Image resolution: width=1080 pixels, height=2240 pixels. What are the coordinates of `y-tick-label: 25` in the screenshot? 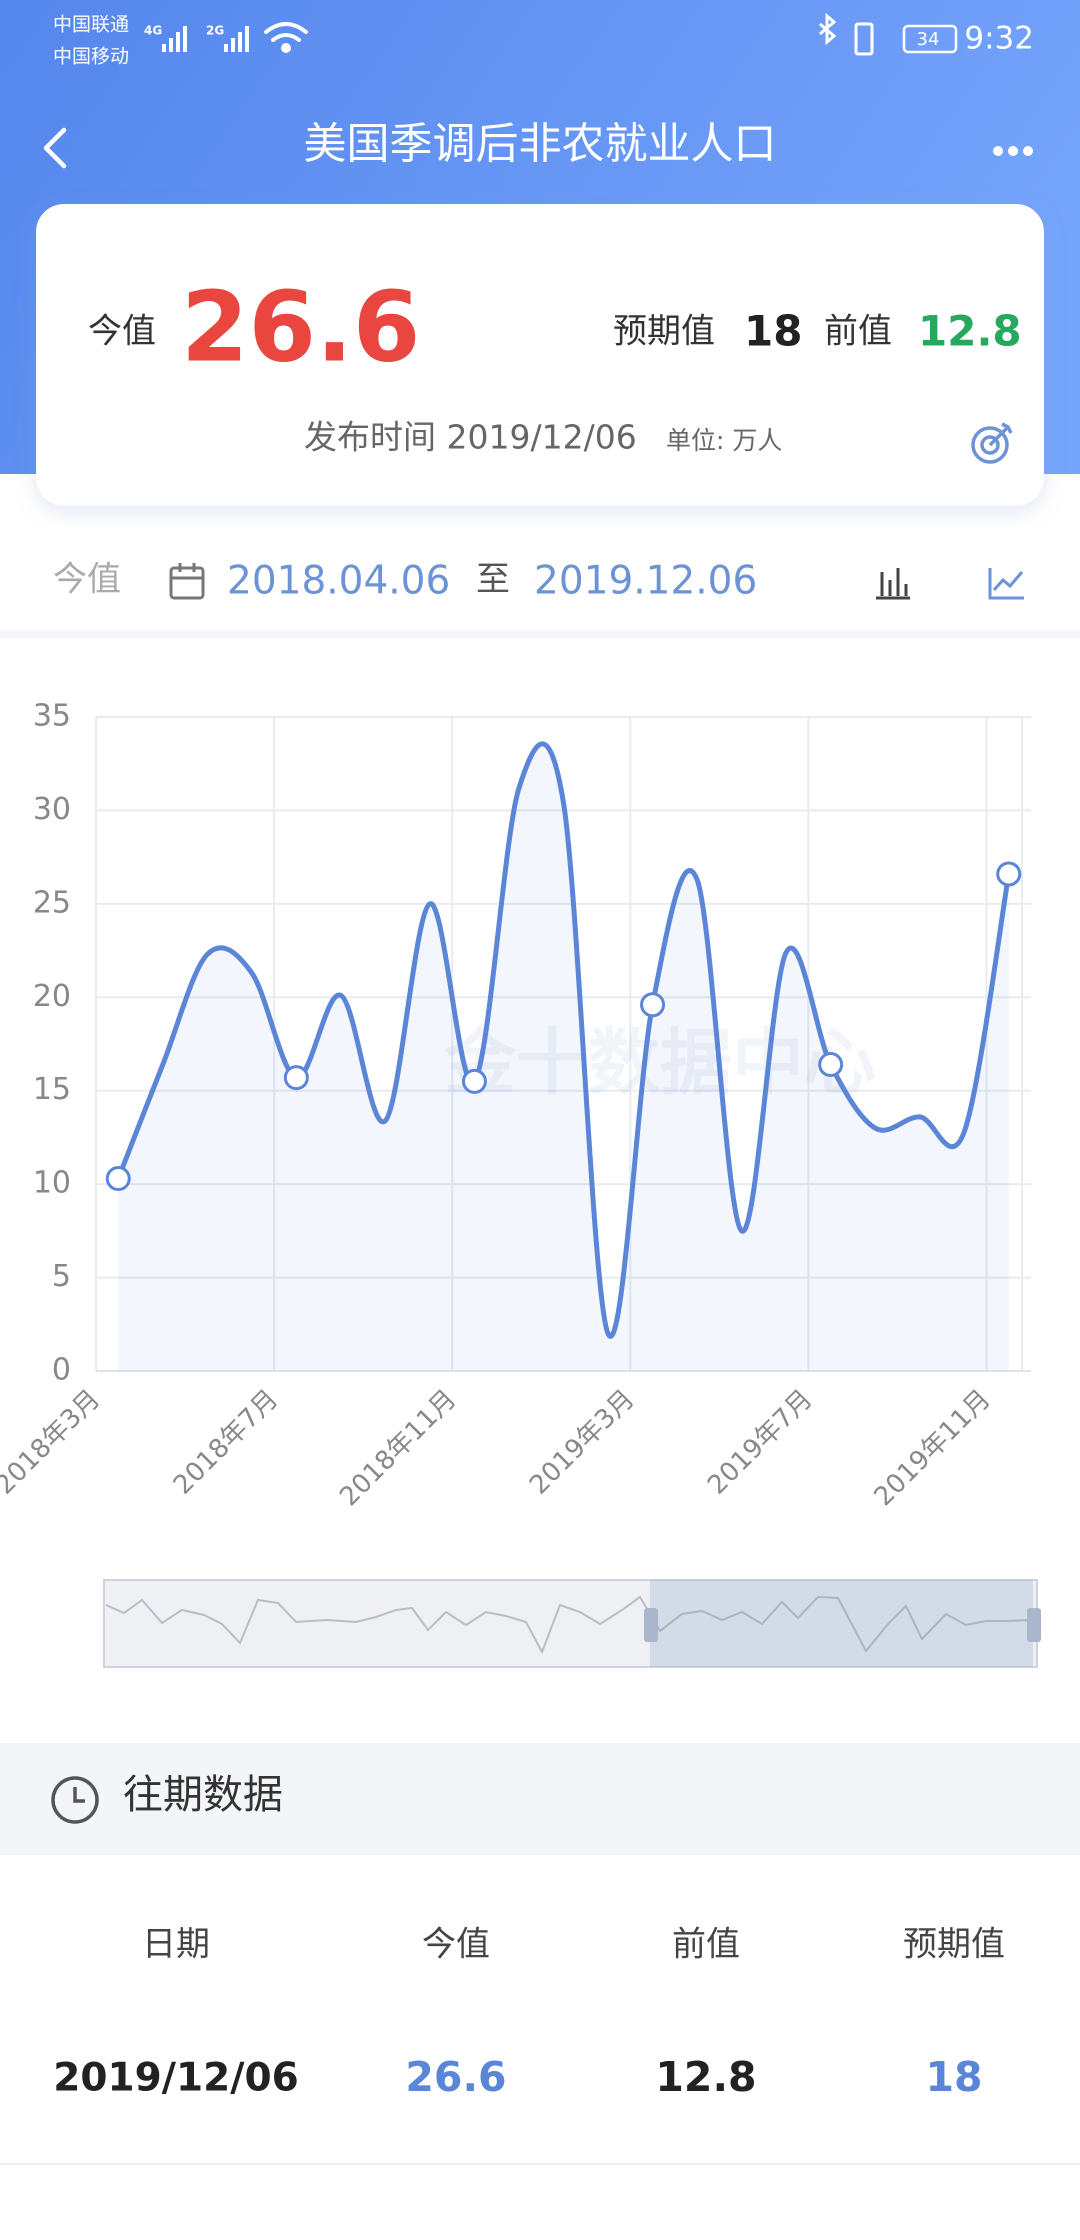 It's located at (52, 902).